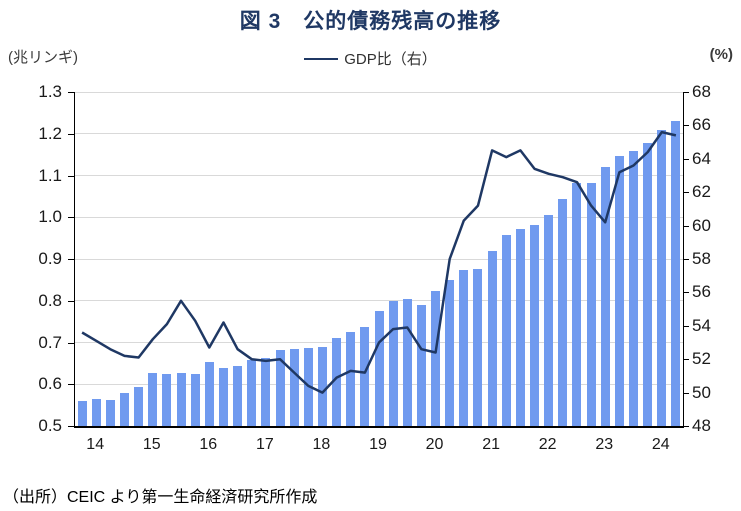 The width and height of the screenshot is (741, 511). I want to click on source-note: （出所）CEIC より第一生命経済研究所作成, so click(160, 497).